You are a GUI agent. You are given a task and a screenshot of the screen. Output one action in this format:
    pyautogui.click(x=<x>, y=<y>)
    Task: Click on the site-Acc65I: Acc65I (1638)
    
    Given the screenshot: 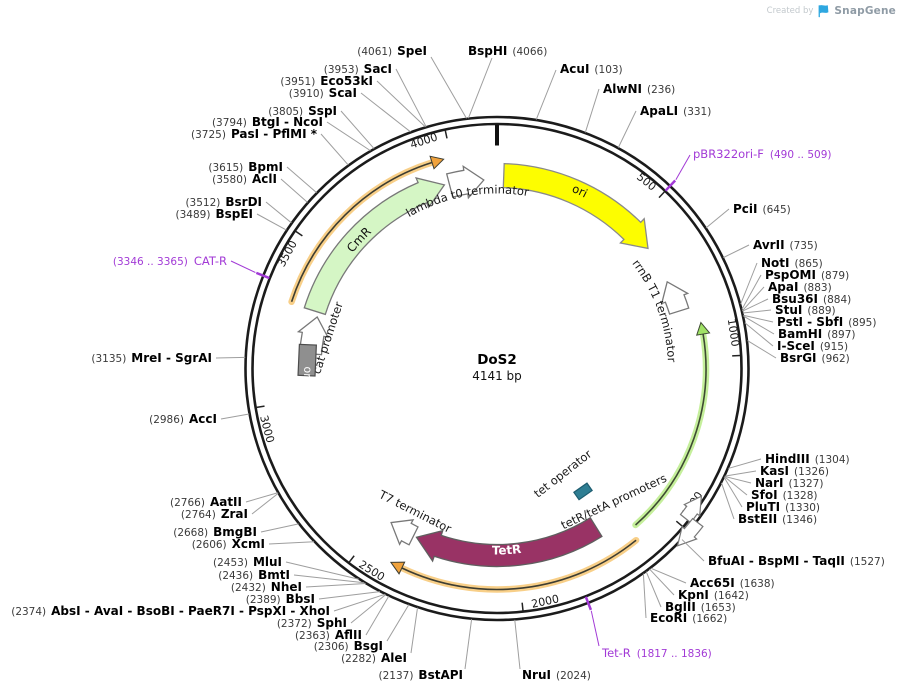 What is the action you would take?
    pyautogui.click(x=712, y=578)
    